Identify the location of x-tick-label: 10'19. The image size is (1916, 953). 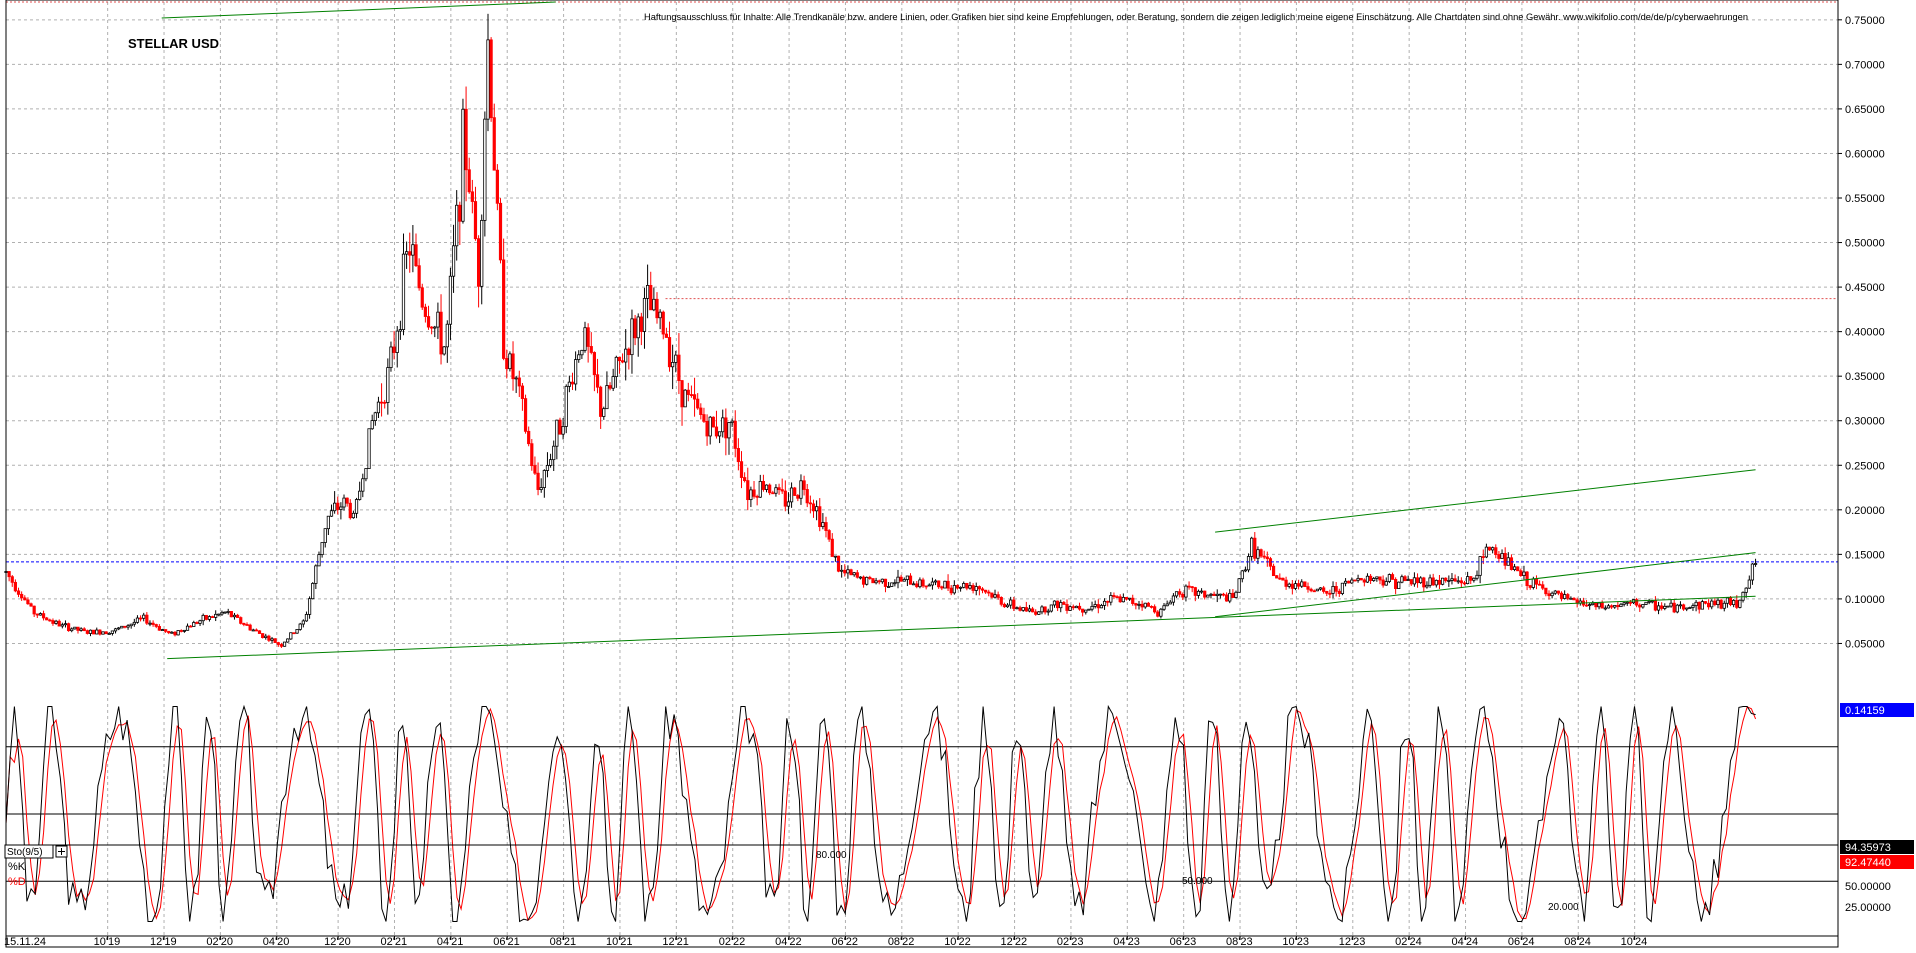
(107, 942).